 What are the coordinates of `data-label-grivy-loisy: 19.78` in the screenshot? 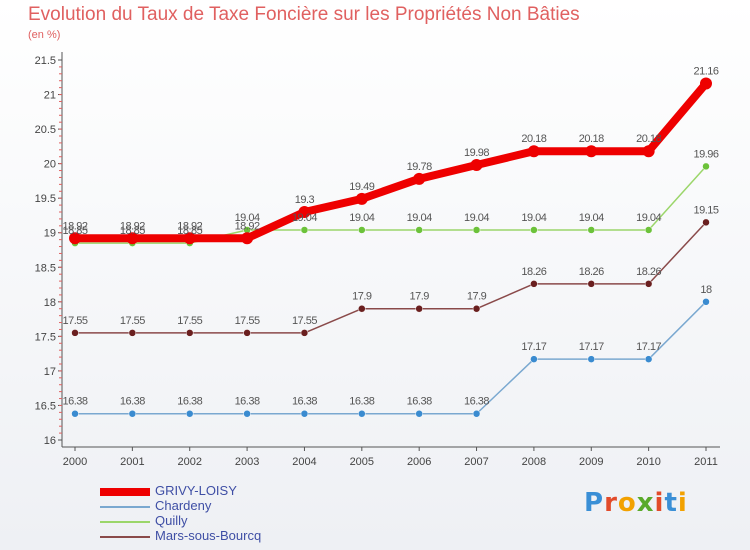 It's located at (419, 167).